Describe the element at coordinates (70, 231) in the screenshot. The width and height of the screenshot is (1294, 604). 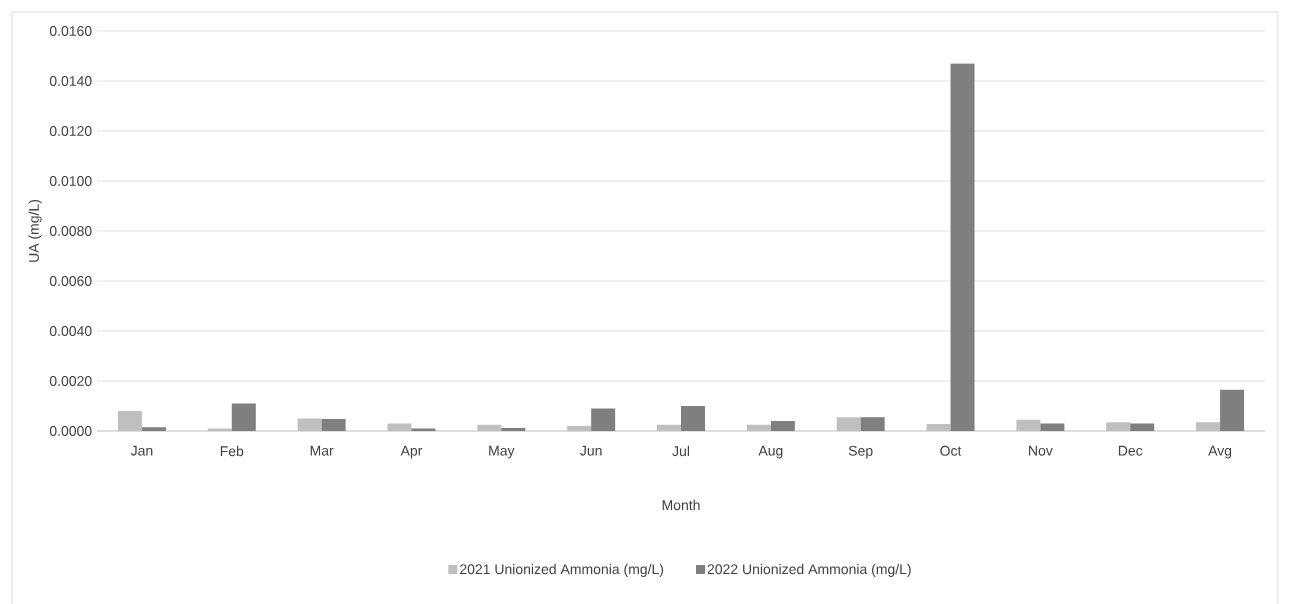
I see `y-tick-label: 0.0080` at that location.